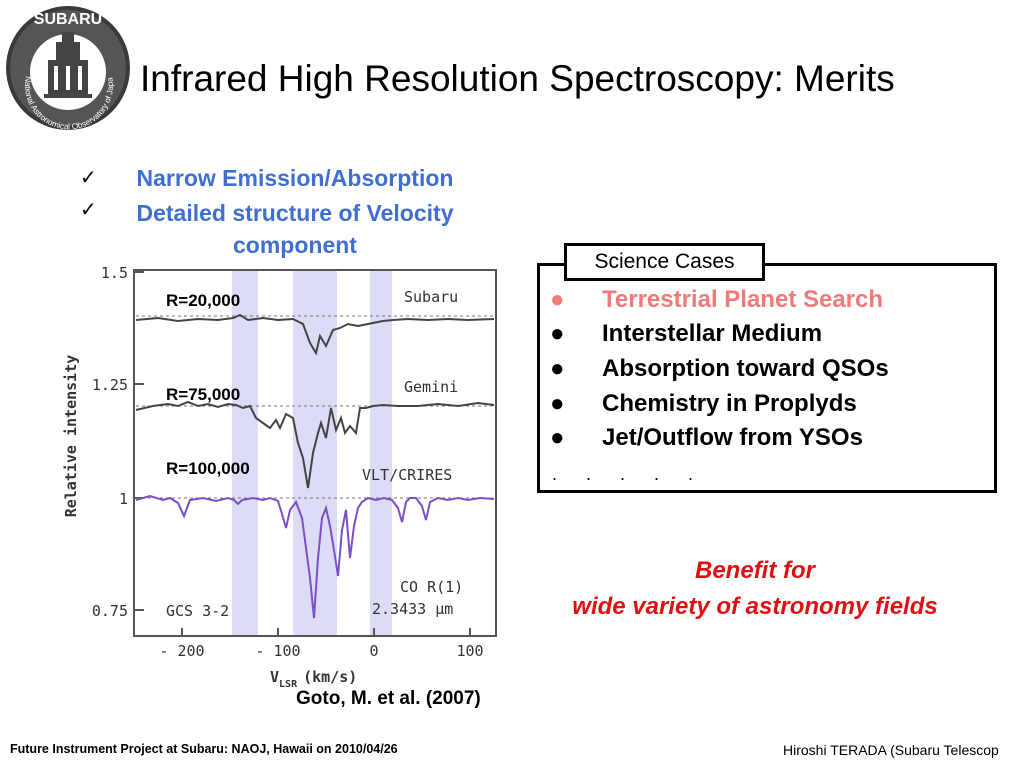 Image resolution: width=1024 pixels, height=768 pixels. What do you see at coordinates (110, 611) in the screenshot?
I see `ytick: 0.75` at bounding box center [110, 611].